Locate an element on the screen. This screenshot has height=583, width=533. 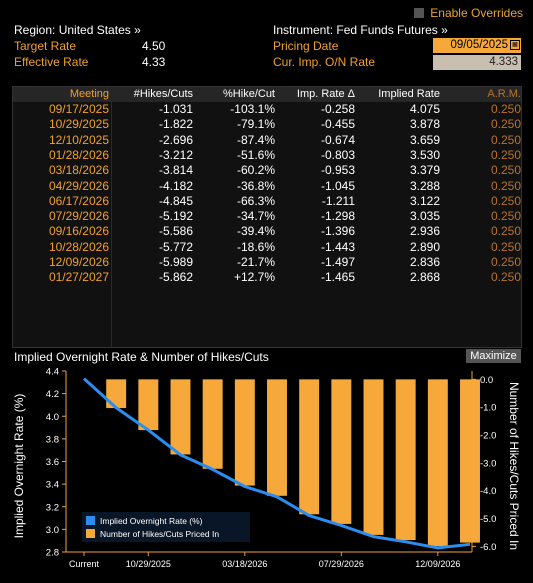
table-row: 06/17/2026 -4.845 -66.3% -1.211 3.122 0.250 is located at coordinates (267, 201).